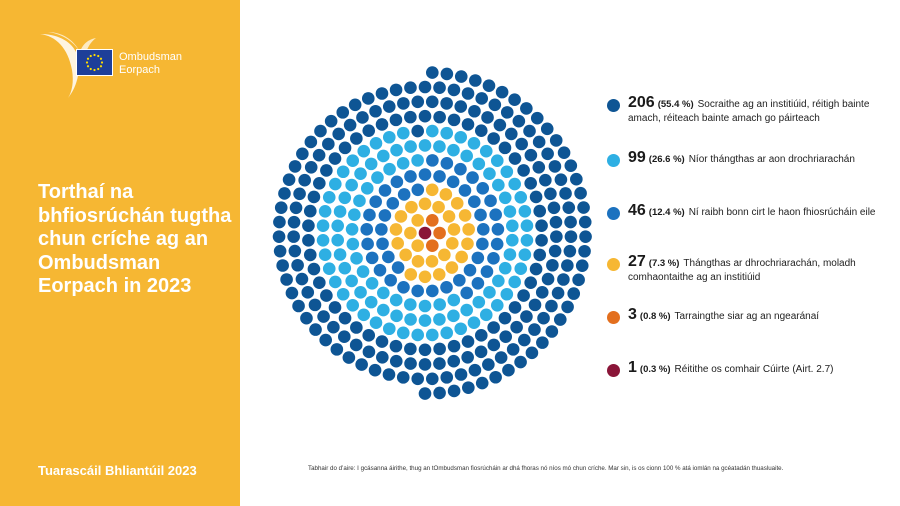 The image size is (900, 506). I want to click on logo-line-1: Ombudsman, so click(150, 57).